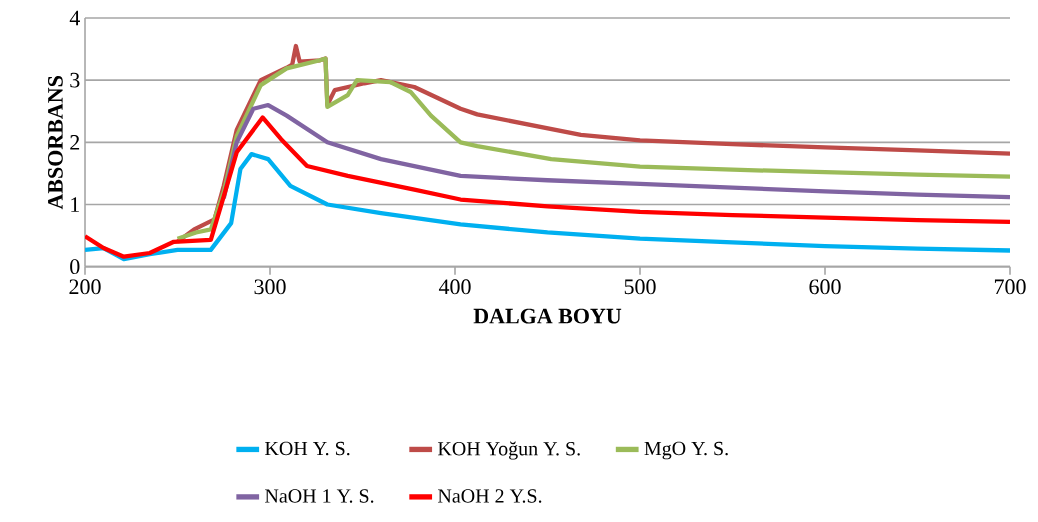 The image size is (1038, 522). Describe the element at coordinates (1010, 287) in the screenshot. I see `x-tick-label: 700` at that location.